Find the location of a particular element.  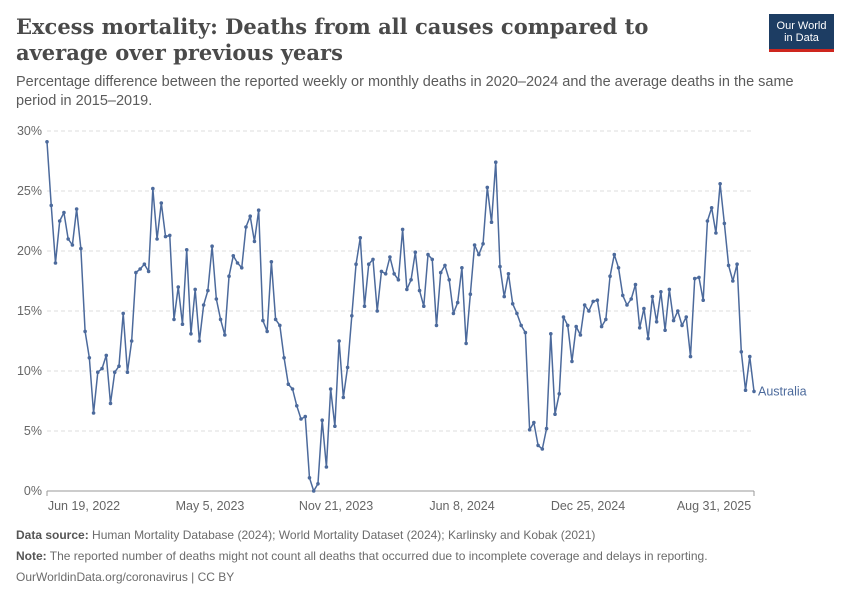

y-tick-label: 10% is located at coordinates (29, 371).